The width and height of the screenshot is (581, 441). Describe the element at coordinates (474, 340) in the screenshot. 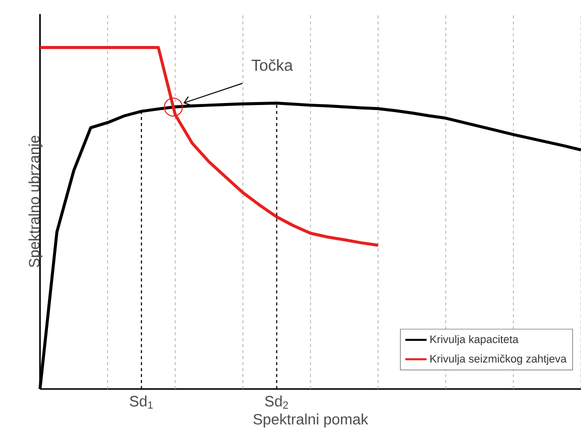

I see `legend-label: Krivulja kapaciteta` at that location.